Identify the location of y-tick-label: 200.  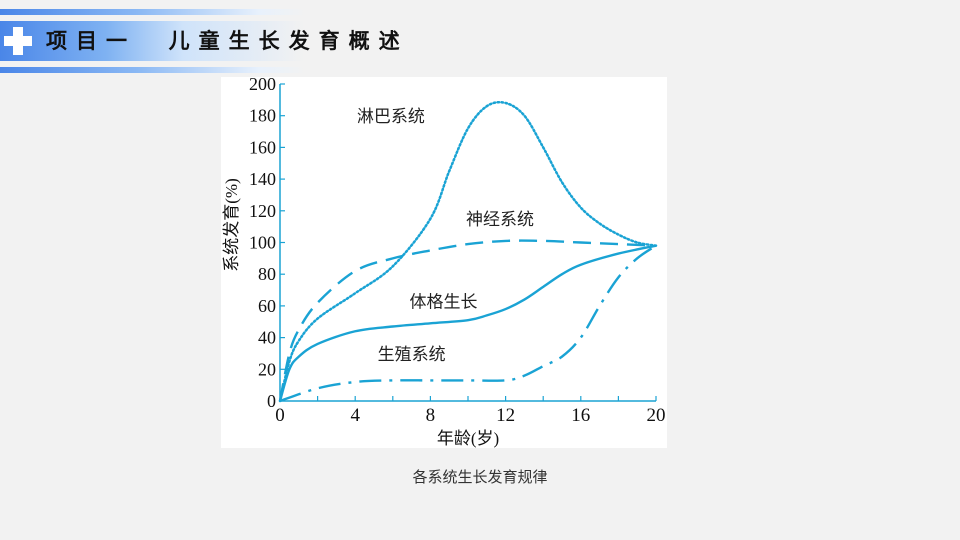
(262, 85).